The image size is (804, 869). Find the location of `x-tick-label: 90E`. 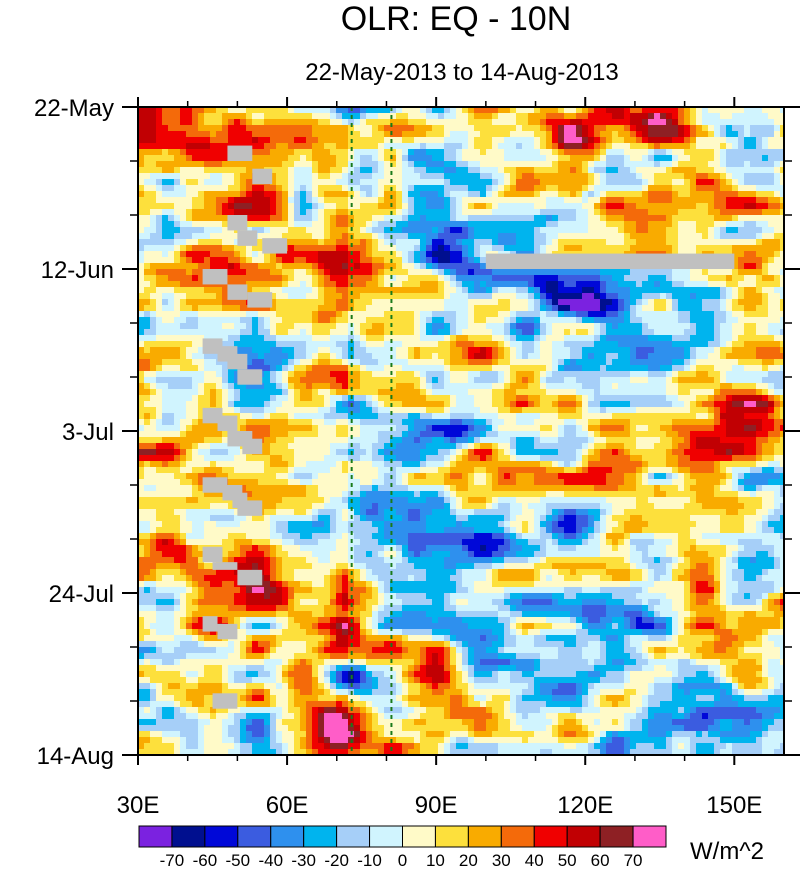

x-tick-label: 90E is located at coordinates (436, 805).